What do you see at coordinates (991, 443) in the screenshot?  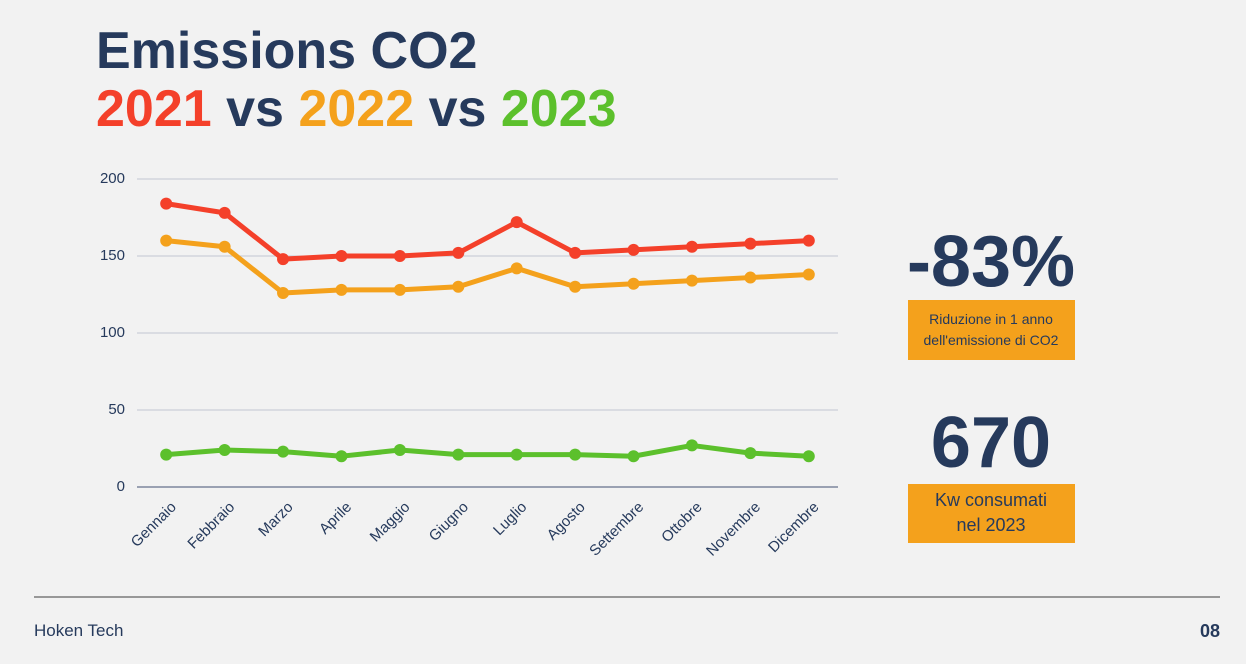 I see `stat-value: 670` at bounding box center [991, 443].